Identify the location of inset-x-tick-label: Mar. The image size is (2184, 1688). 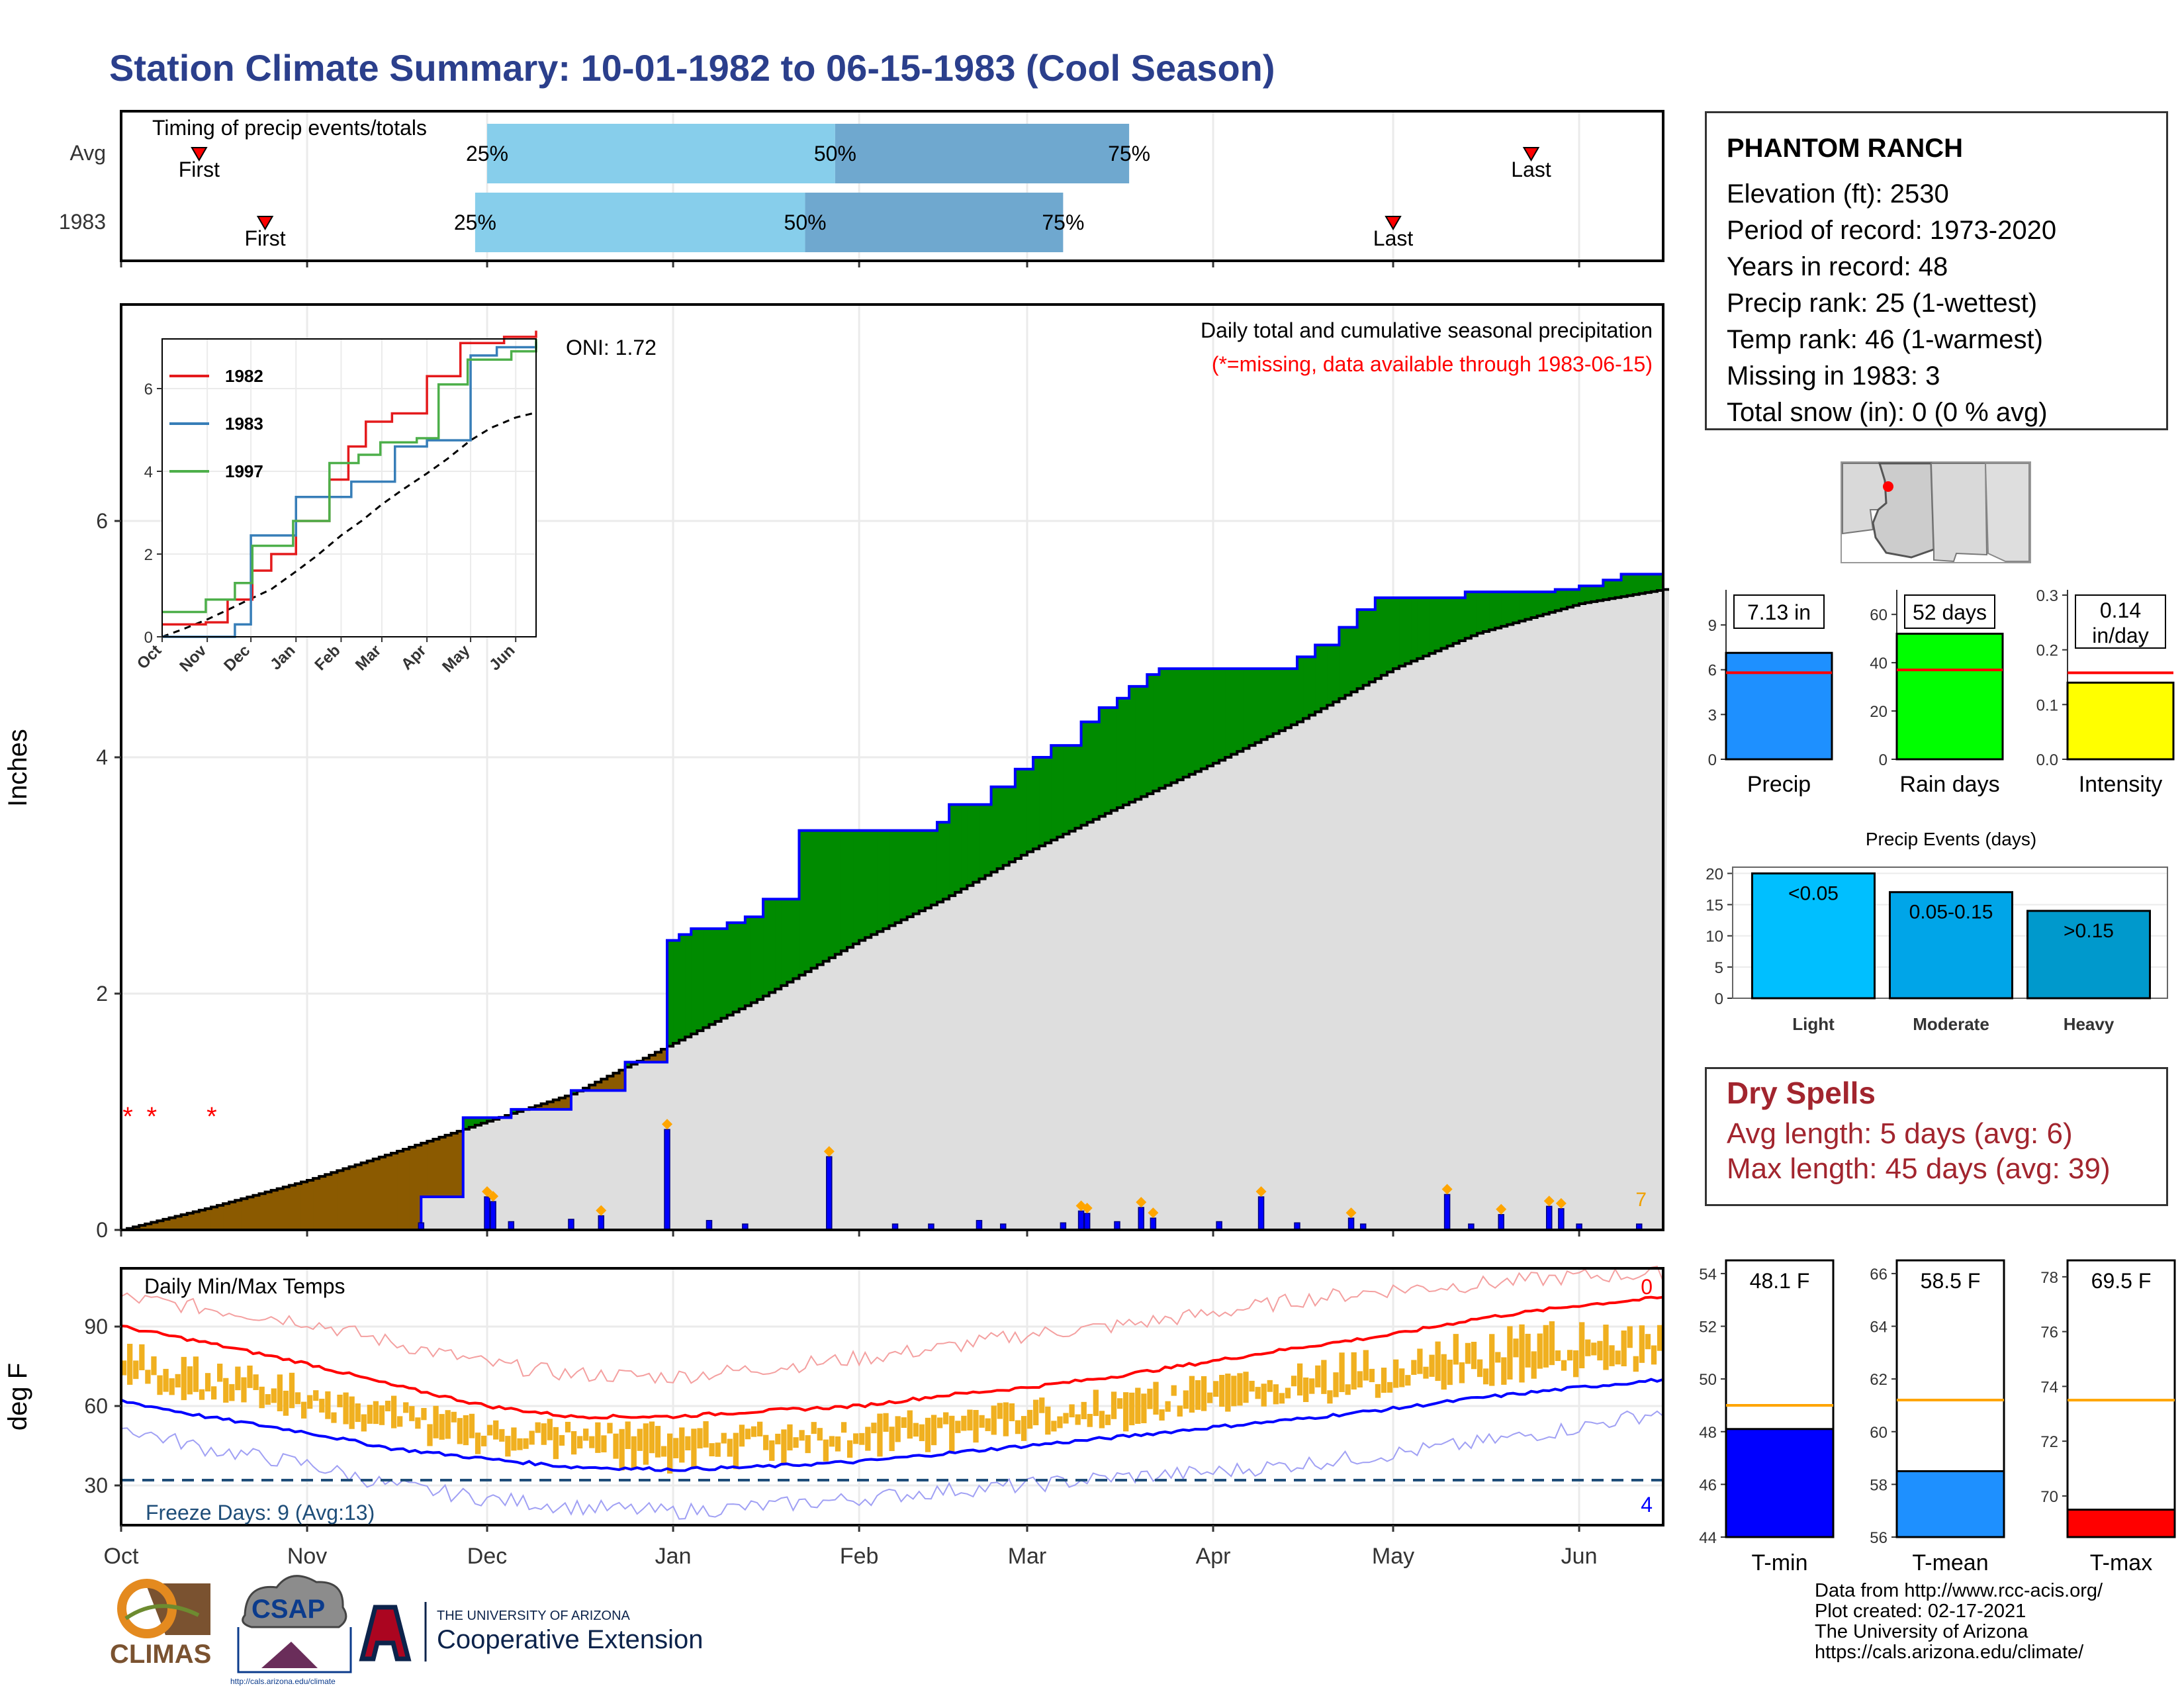
(368, 657).